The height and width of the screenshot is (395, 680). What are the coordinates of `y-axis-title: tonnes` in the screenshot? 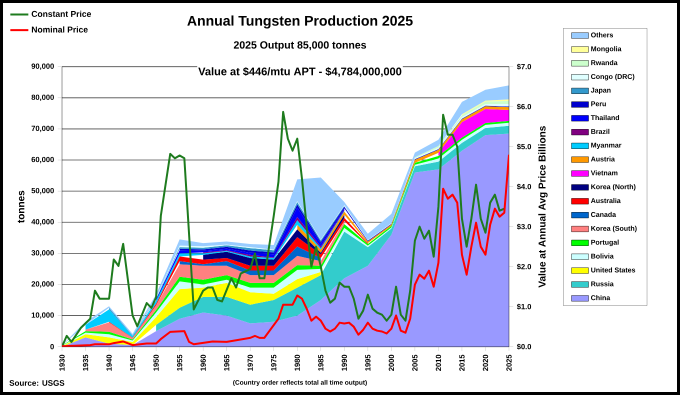 It's located at (21, 206).